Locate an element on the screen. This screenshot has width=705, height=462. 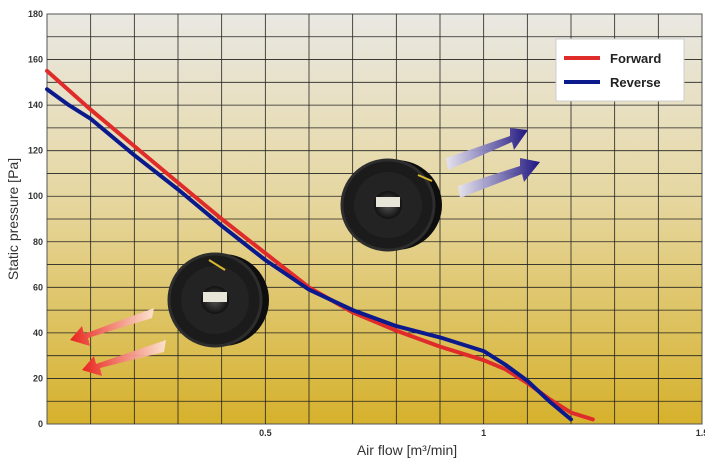
x-axis-ticks: 0.5 1 1.5 is located at coordinates (482, 433).